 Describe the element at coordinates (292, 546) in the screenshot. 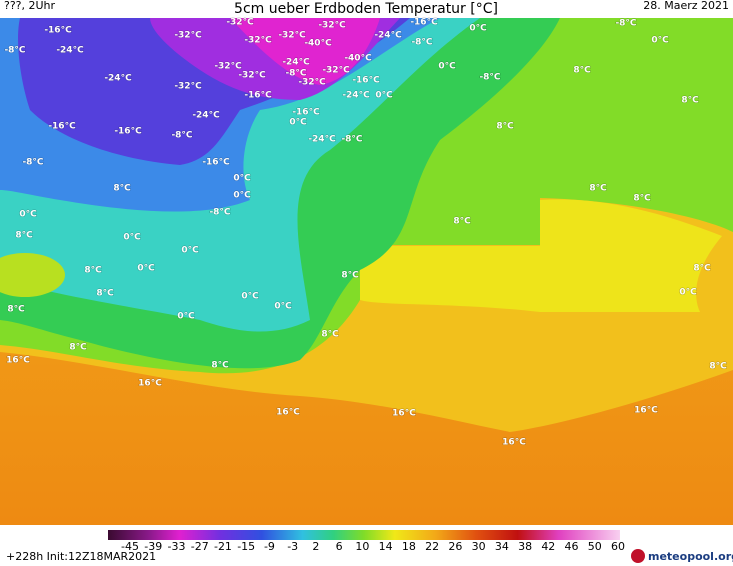

I see `colorbar-tick-label: -3` at that location.